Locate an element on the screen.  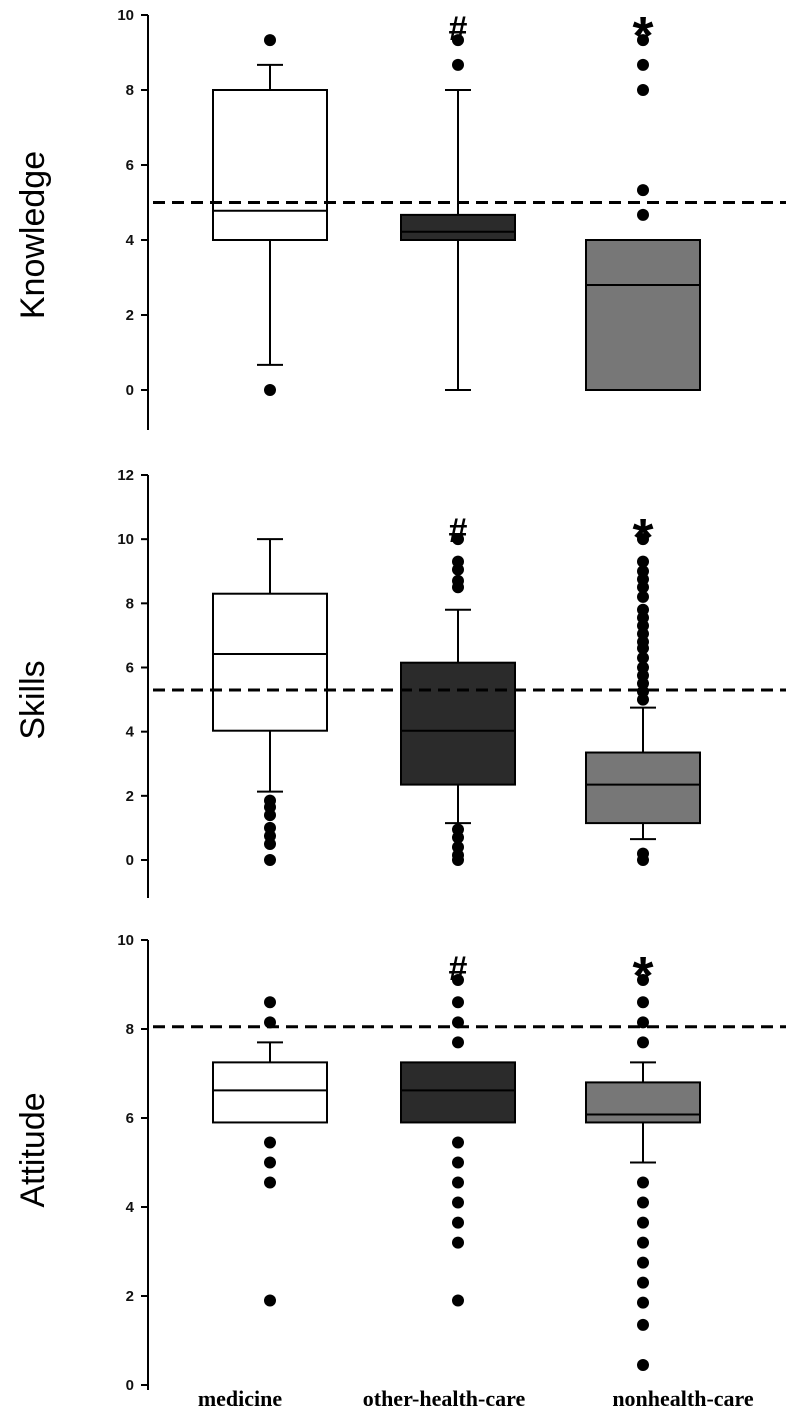
knowledge-y-tick-label: 6 is located at coordinates (130, 165).